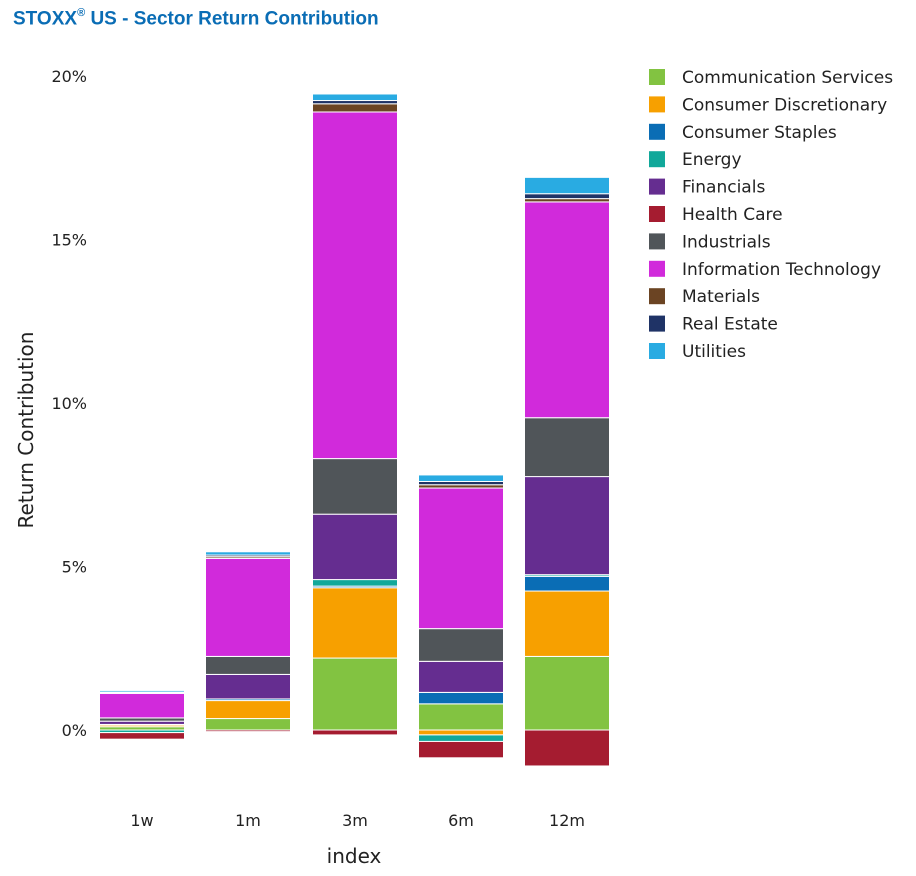 Image resolution: width=916 pixels, height=876 pixels. Describe the element at coordinates (730, 325) in the screenshot. I see `legend-label: Real Estate` at that location.